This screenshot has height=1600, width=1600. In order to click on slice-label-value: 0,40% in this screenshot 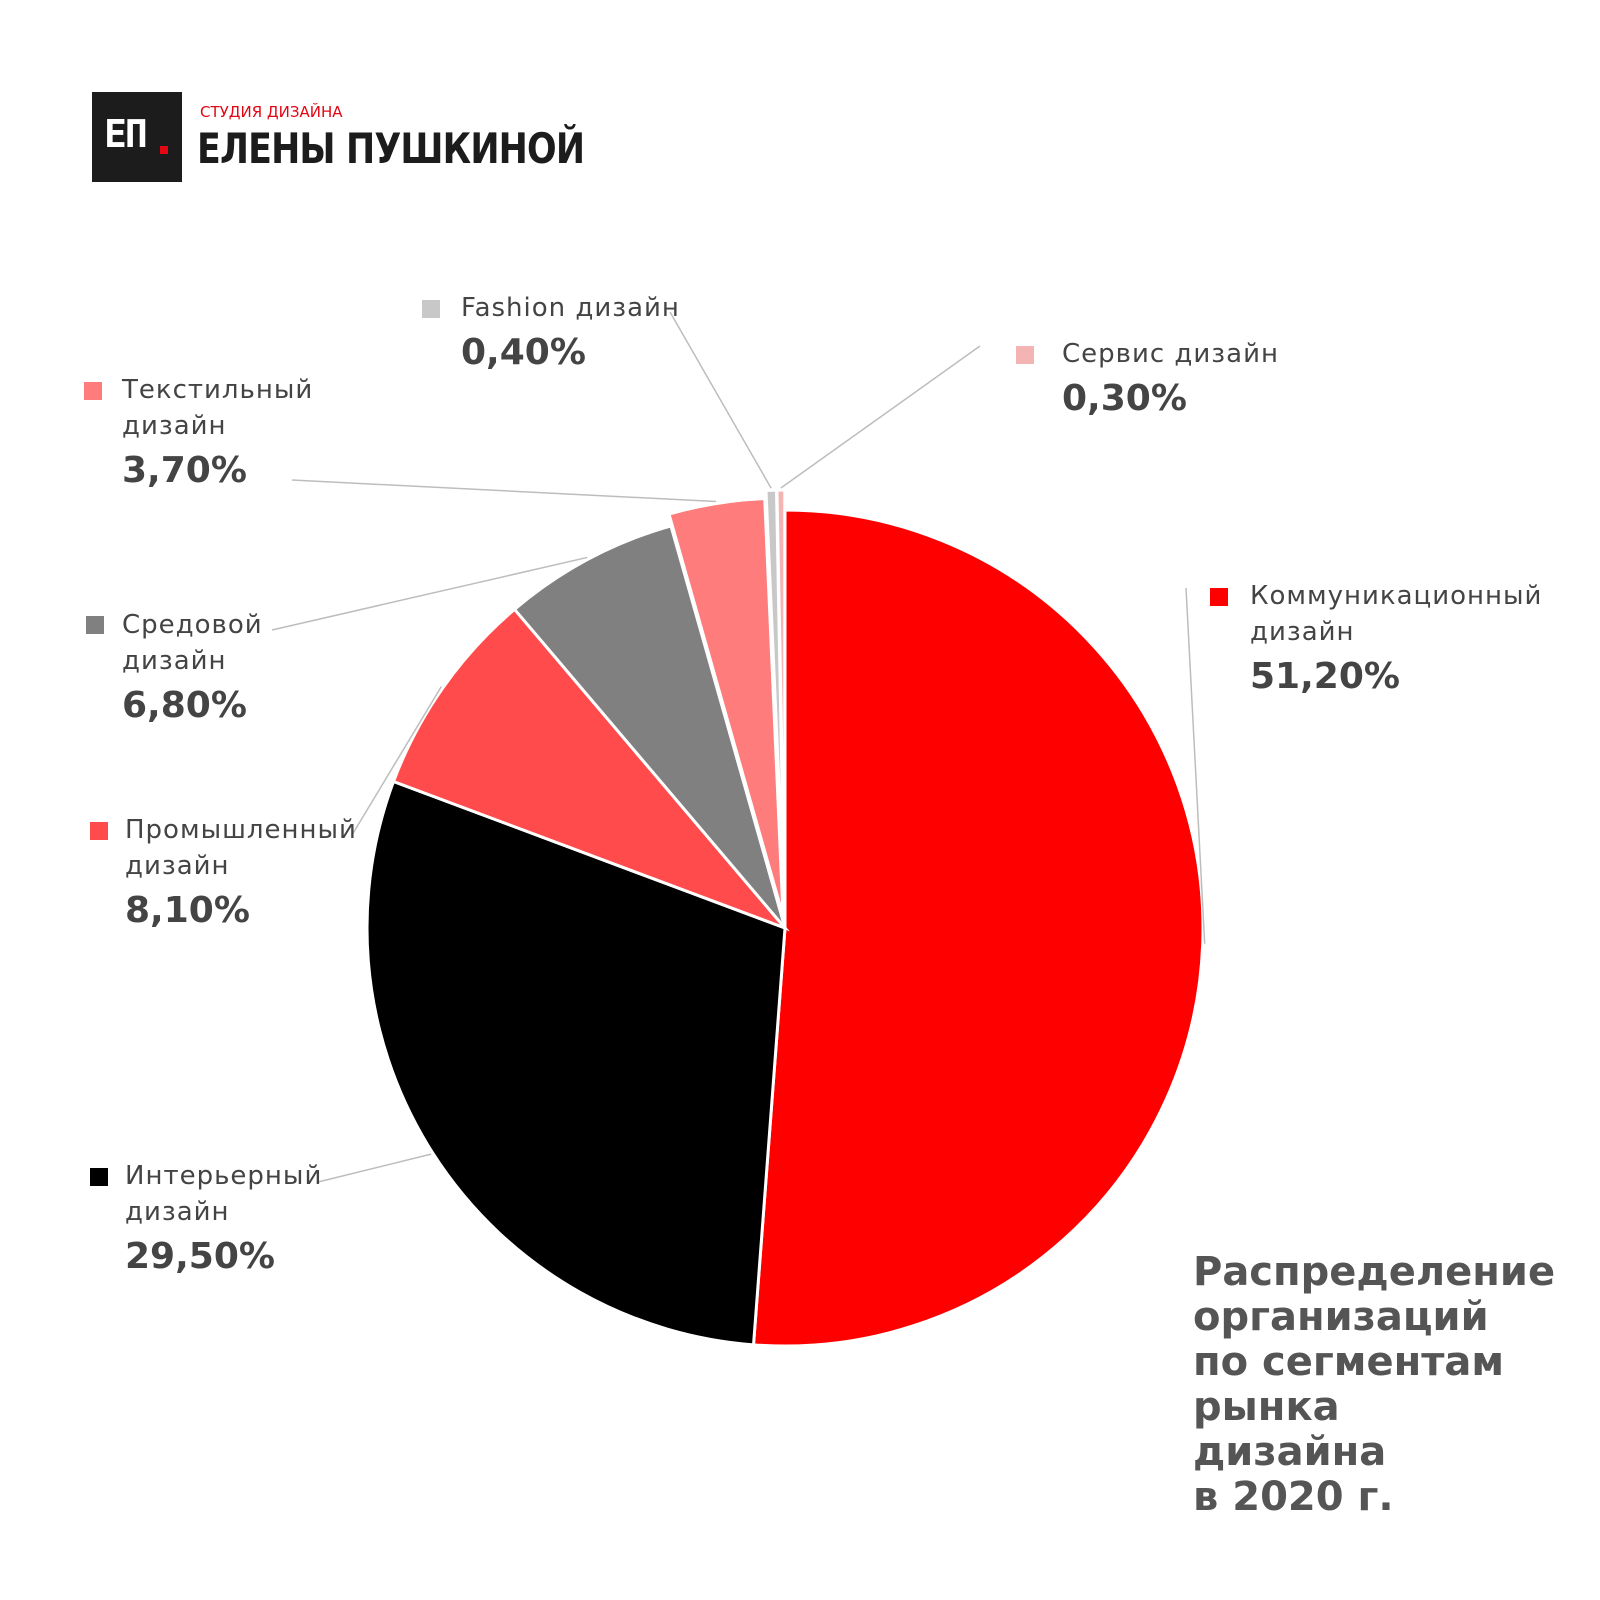, I will do `click(523, 352)`.